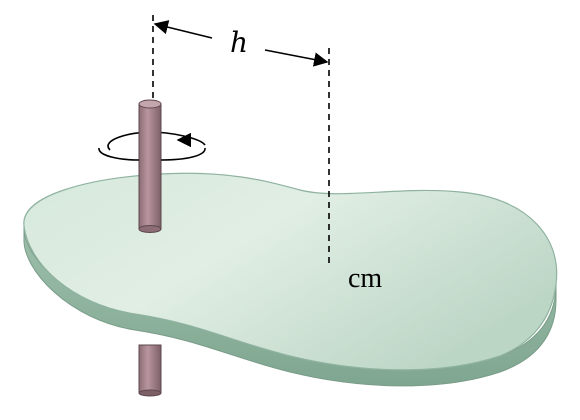 The image size is (580, 420). Describe the element at coordinates (239, 42) in the screenshot. I see `distance-label: h` at that location.